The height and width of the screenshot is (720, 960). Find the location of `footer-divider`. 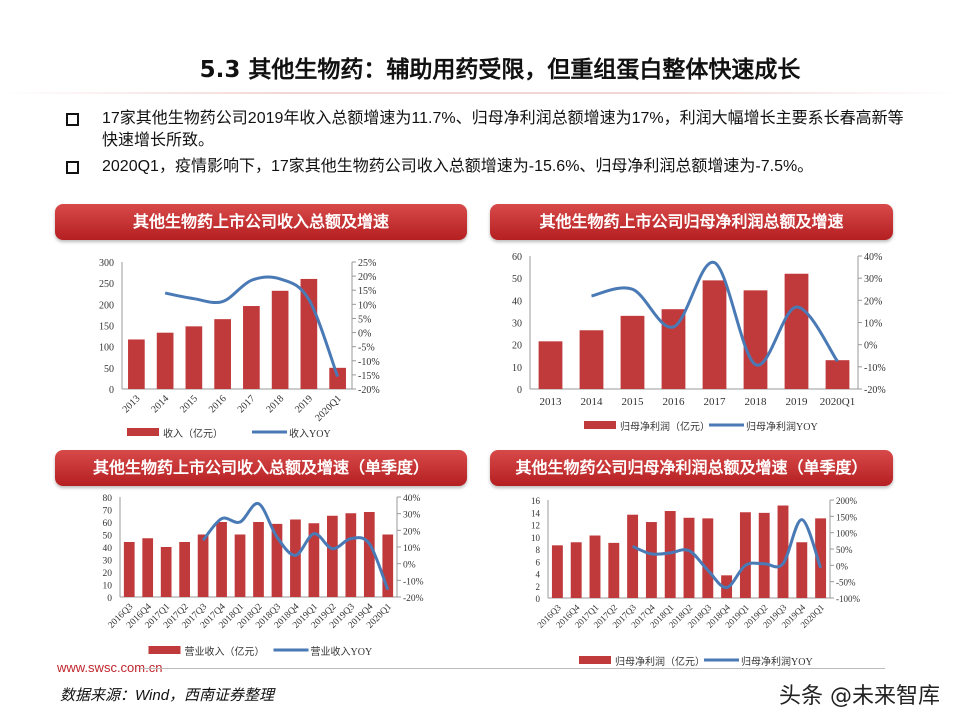

footer-divider is located at coordinates (512, 668).